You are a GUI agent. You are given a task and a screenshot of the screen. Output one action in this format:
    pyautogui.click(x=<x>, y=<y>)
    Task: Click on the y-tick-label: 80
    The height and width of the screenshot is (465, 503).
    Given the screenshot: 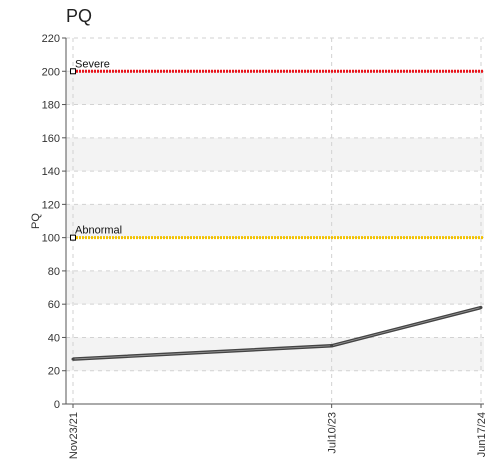 What is the action you would take?
    pyautogui.click(x=54, y=272)
    